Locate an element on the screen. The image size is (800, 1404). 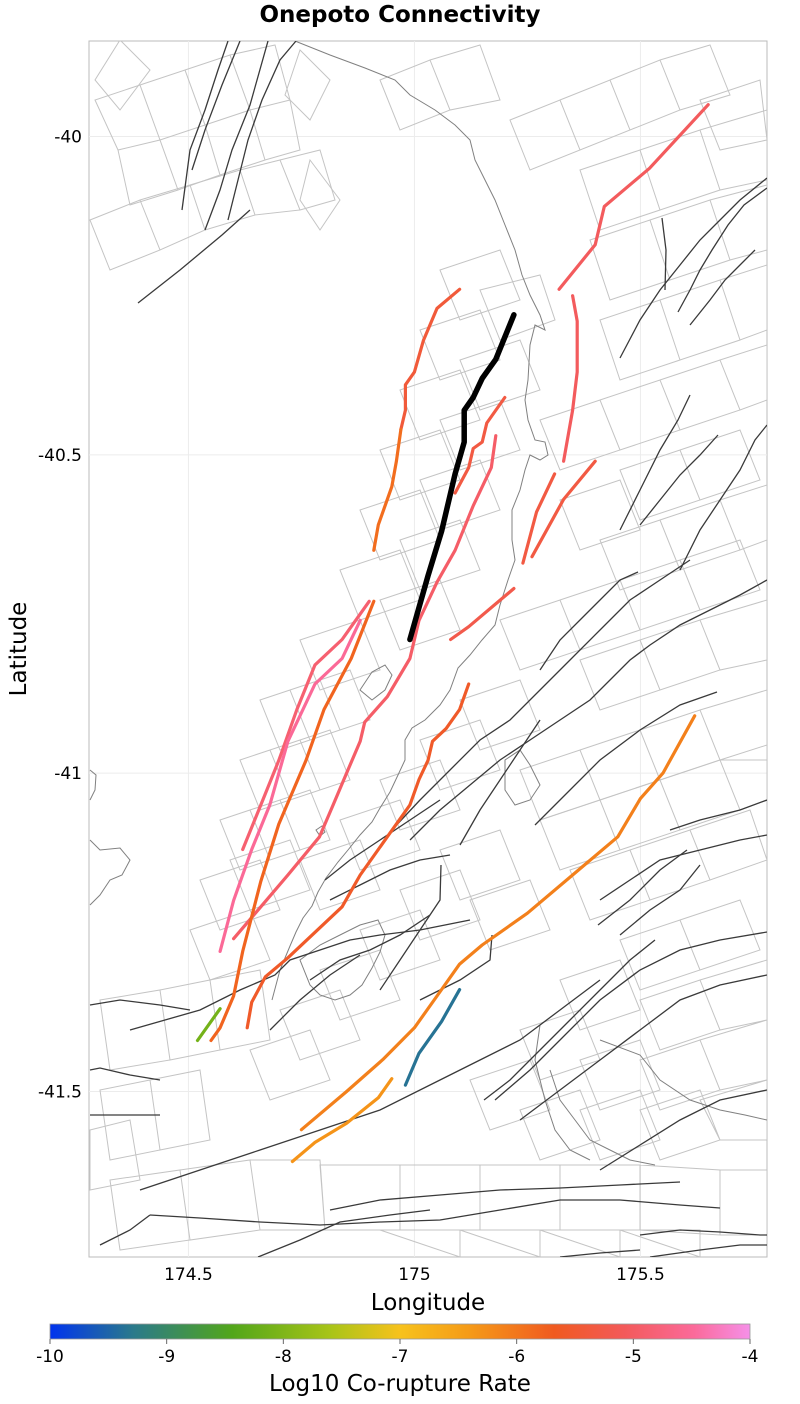
onepoto-fault-trace is located at coordinates (462, 477).